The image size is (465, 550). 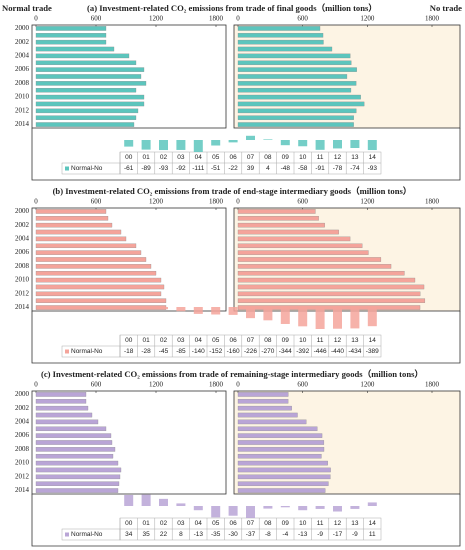 I want to click on y-tick-label: 2010, so click(x=22, y=97).